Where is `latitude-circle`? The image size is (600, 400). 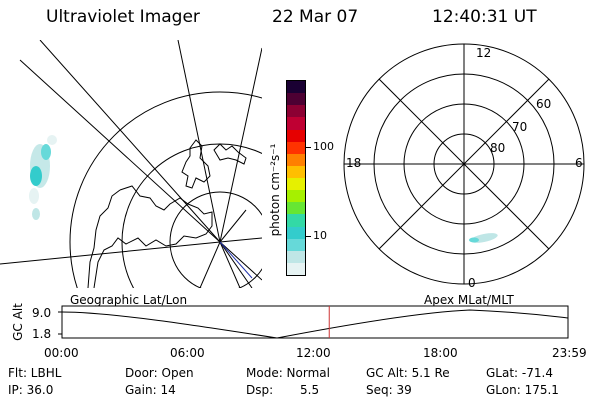 latitude-circle is located at coordinates (215, 239).